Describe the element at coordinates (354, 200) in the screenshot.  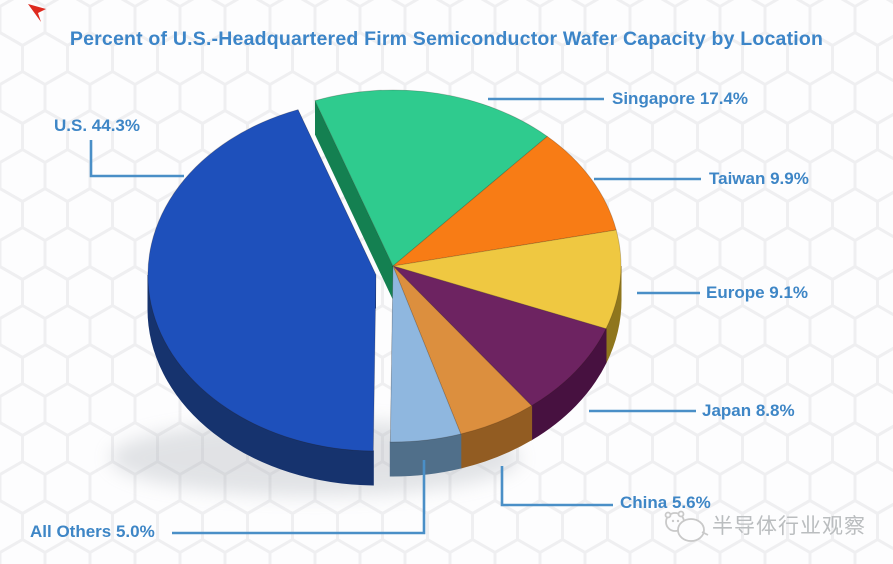
I see `pie-cut-wall-singapore` at that location.